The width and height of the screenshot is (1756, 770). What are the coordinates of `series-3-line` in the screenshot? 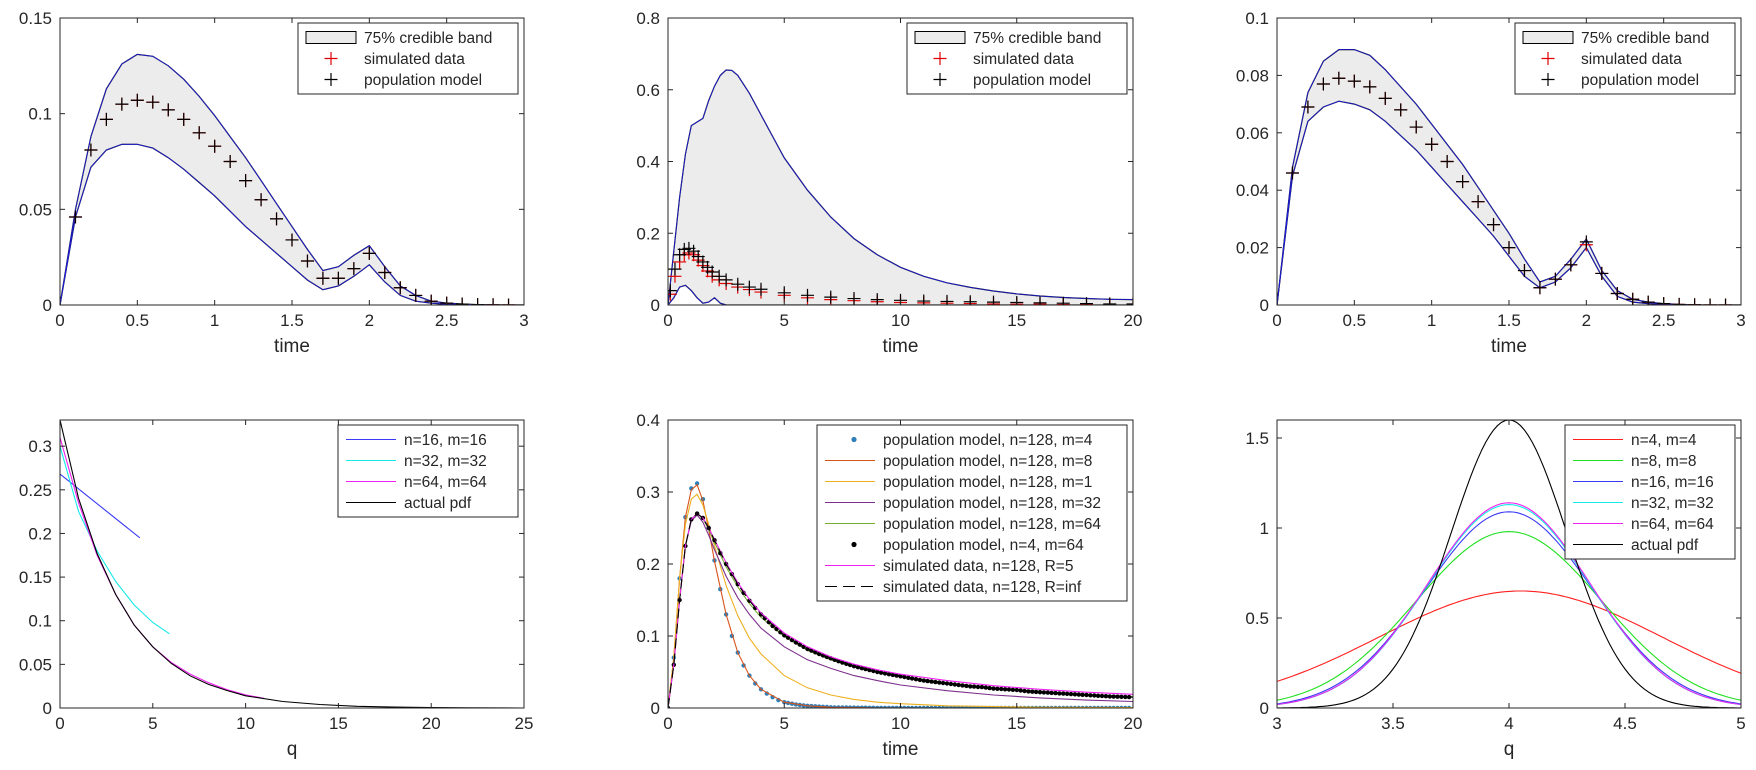 It's located at (900, 600).